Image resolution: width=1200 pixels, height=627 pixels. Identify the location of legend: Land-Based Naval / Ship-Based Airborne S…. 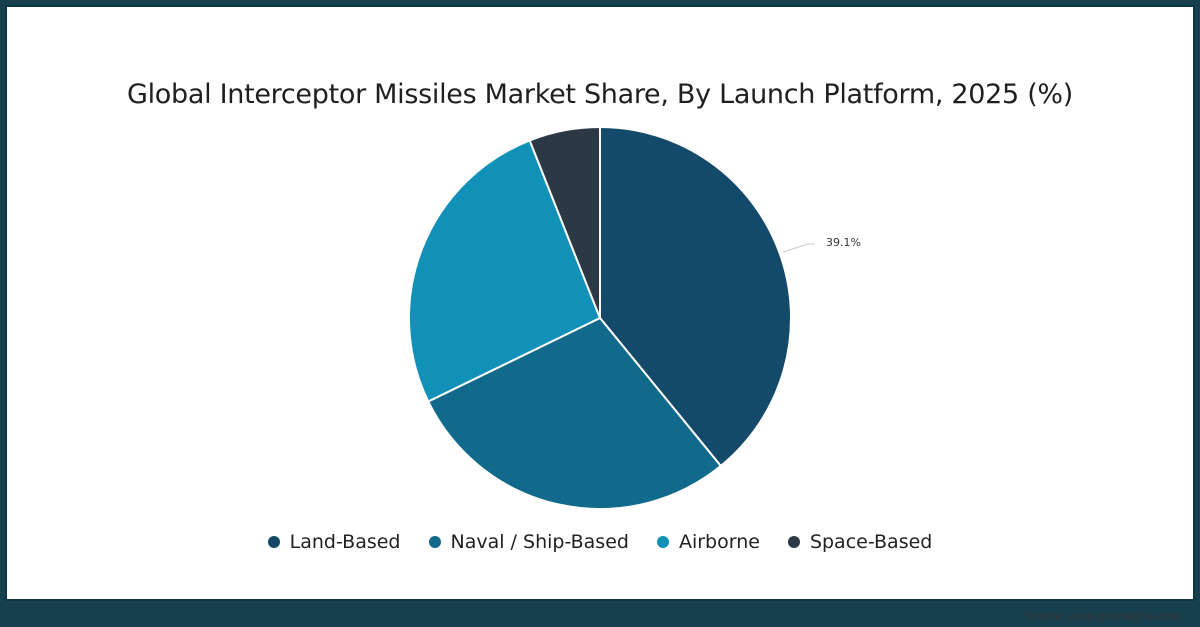
(600, 542).